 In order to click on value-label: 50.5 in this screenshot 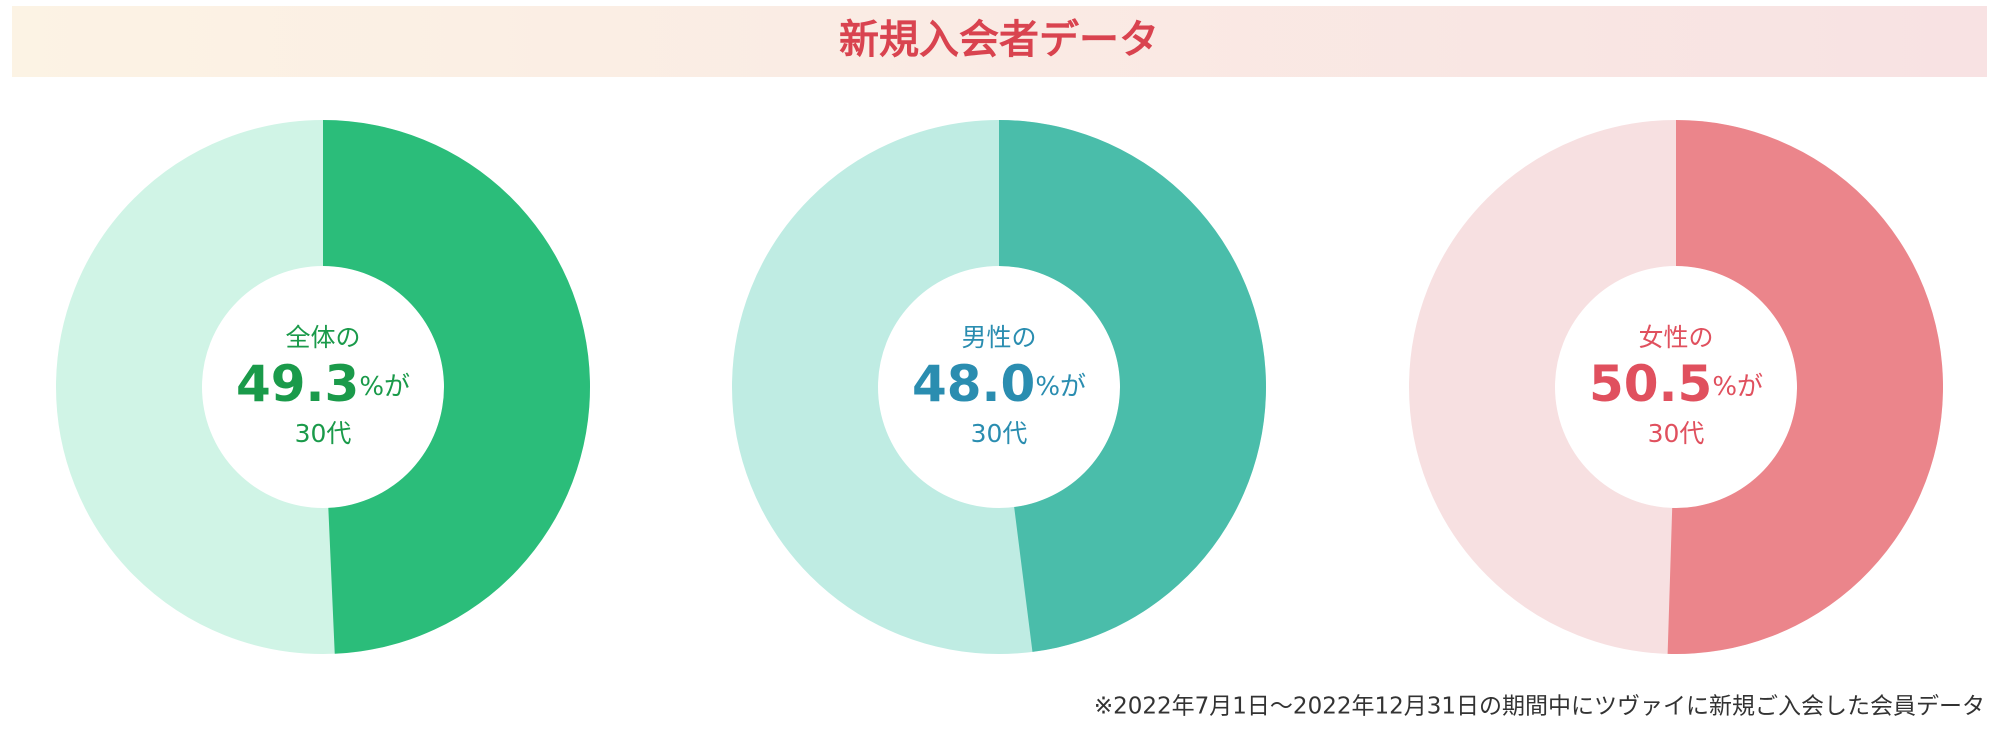, I will do `click(1650, 384)`.